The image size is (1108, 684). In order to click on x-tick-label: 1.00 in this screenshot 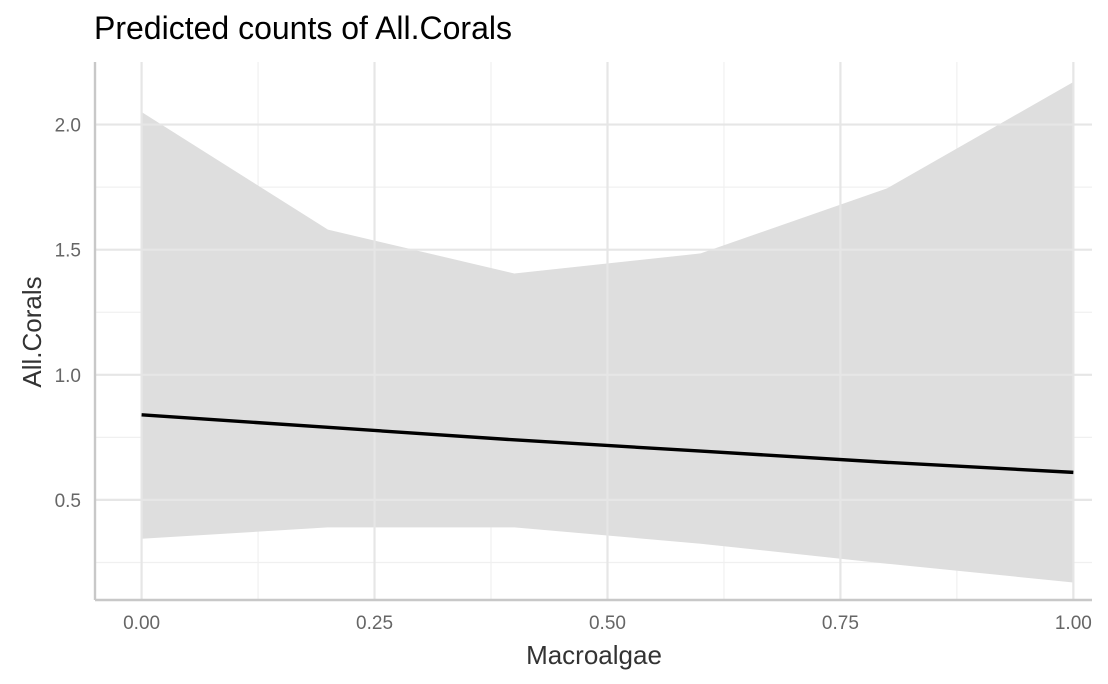, I will do `click(1073, 623)`.